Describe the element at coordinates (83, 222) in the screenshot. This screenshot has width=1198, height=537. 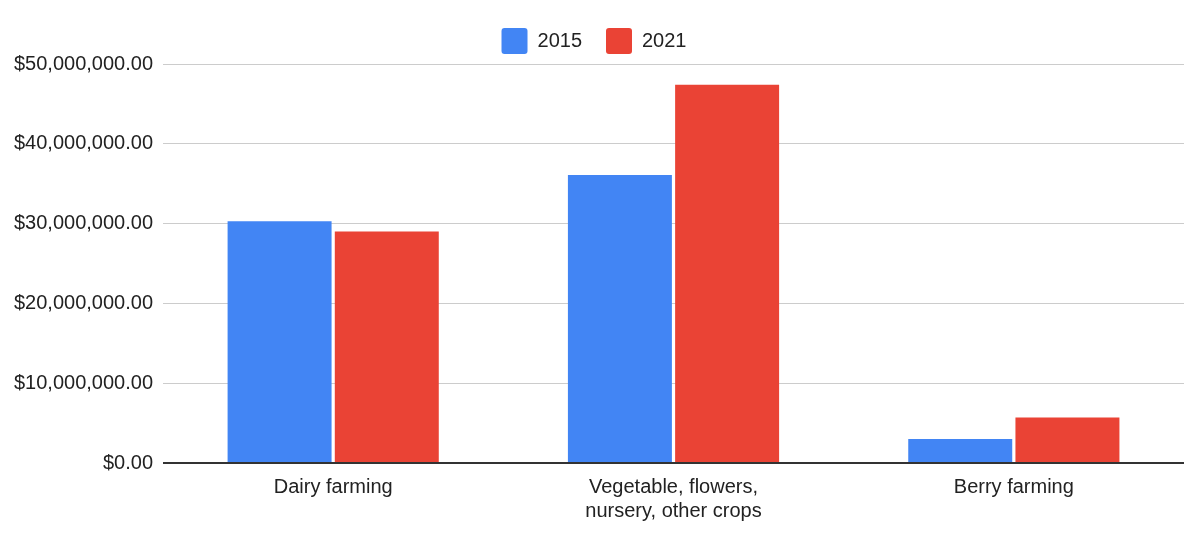
I see `y-tick-label: $30,000,000.00` at that location.